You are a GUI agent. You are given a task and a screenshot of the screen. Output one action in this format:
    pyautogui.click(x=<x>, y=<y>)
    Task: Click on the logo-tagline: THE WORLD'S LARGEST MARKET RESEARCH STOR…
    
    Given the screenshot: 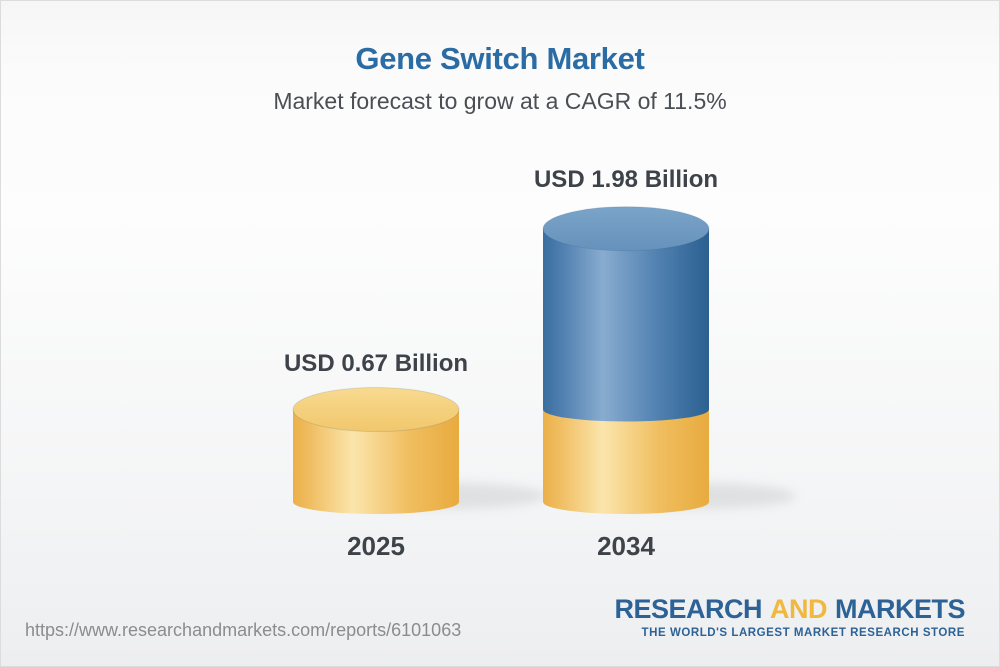 What is the action you would take?
    pyautogui.click(x=803, y=633)
    